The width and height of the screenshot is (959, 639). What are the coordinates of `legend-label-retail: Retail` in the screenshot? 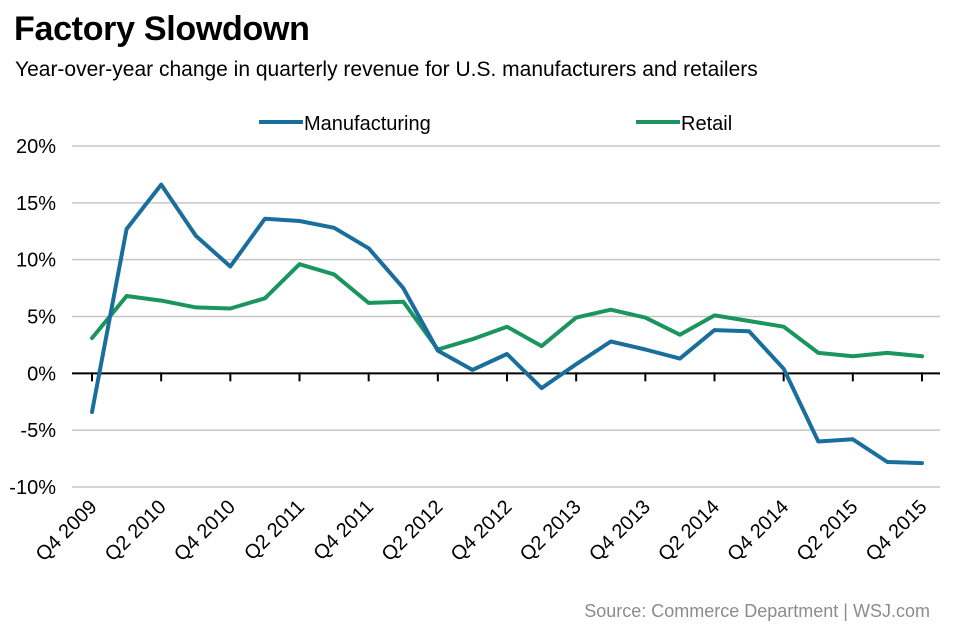 It's located at (706, 124).